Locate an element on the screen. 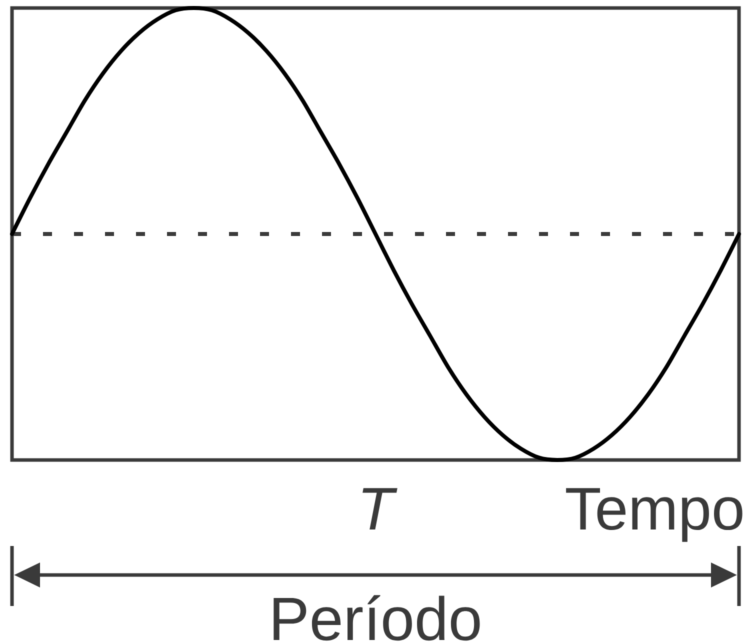  x-axis-title: Tempo is located at coordinates (654, 515).